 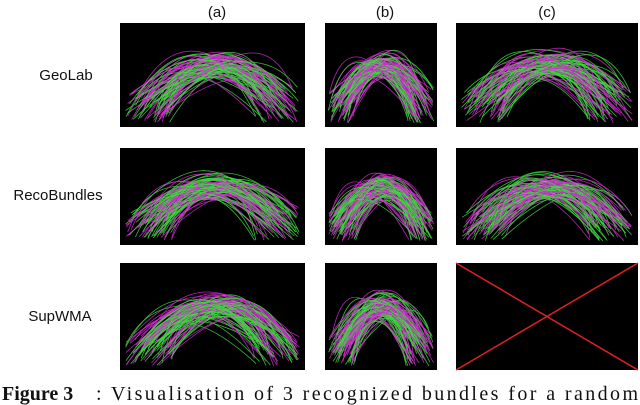 What do you see at coordinates (547, 12) in the screenshot?
I see `column-label: (c)` at bounding box center [547, 12].